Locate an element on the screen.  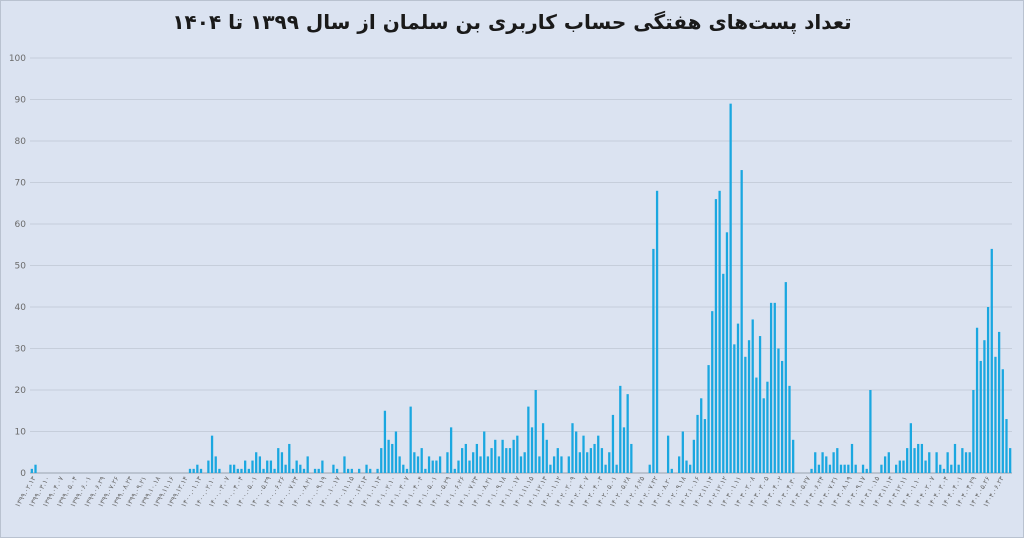
y-tick-label: 80 is located at coordinates (21, 142).